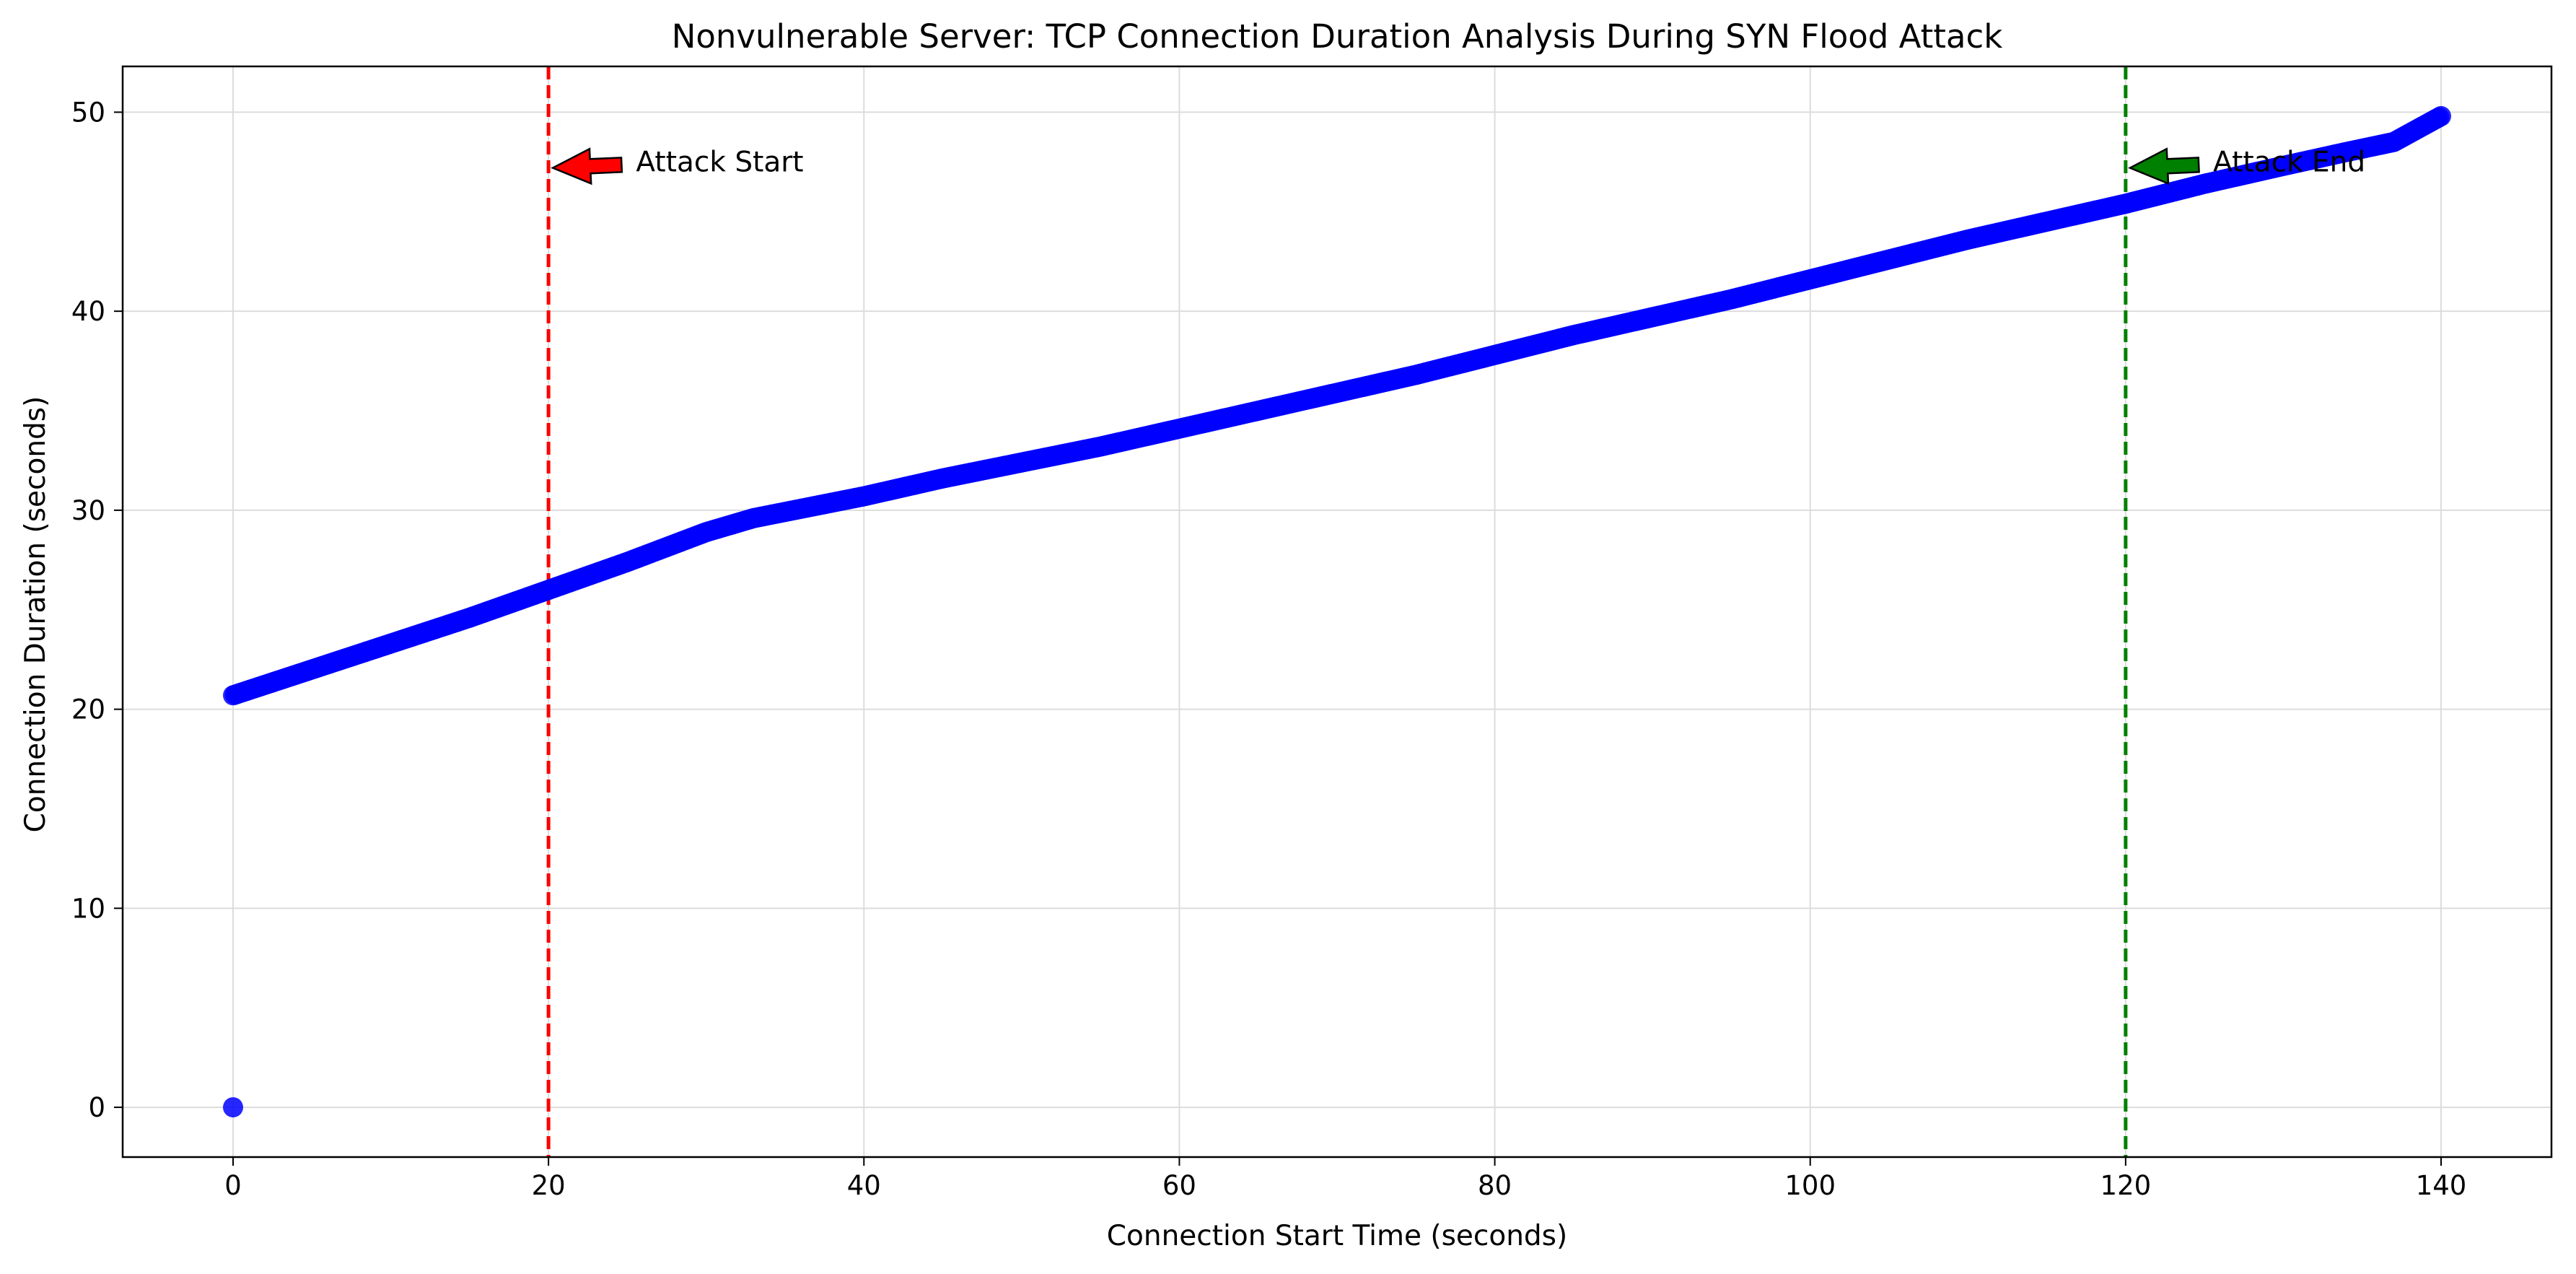 Image resolution: width=2576 pixels, height=1274 pixels. Describe the element at coordinates (88, 709) in the screenshot. I see `y-tick-label: 20` at that location.